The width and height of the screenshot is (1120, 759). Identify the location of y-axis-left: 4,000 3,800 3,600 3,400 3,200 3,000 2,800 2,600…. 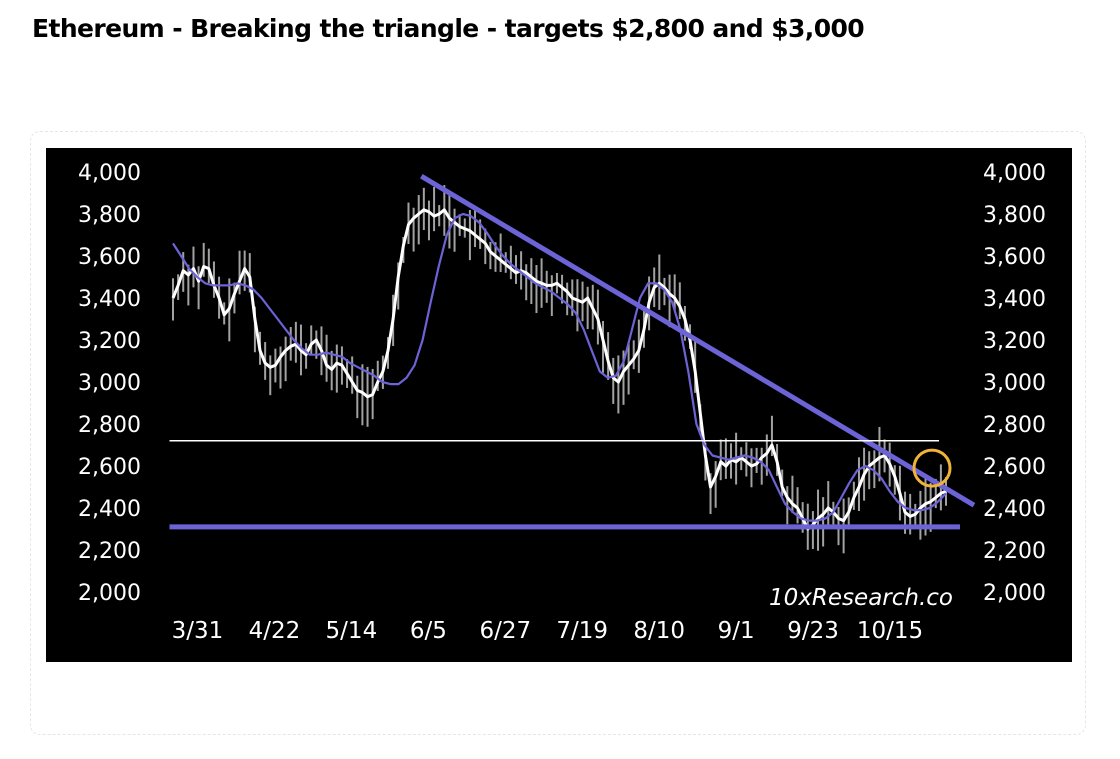
(109, 383).